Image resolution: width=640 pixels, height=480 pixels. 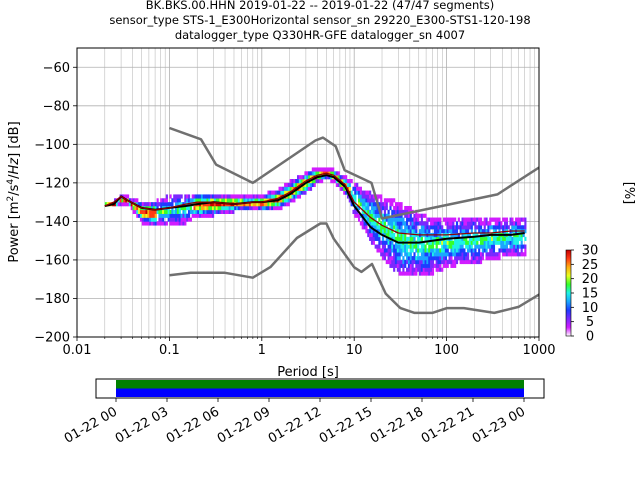 I want to click on colorbar-tick-label: 15, so click(x=590, y=294).